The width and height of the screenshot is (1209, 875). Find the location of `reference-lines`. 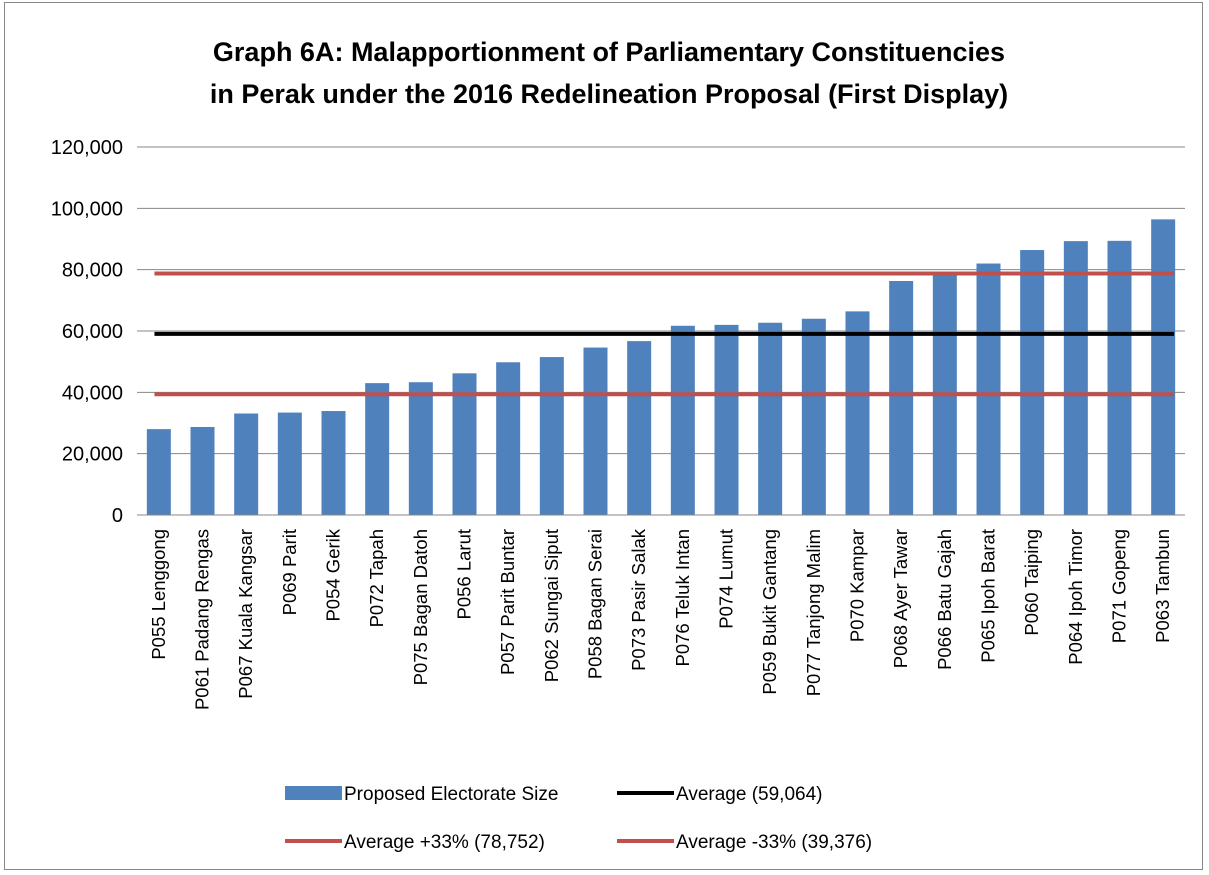

reference-lines is located at coordinates (664, 334).